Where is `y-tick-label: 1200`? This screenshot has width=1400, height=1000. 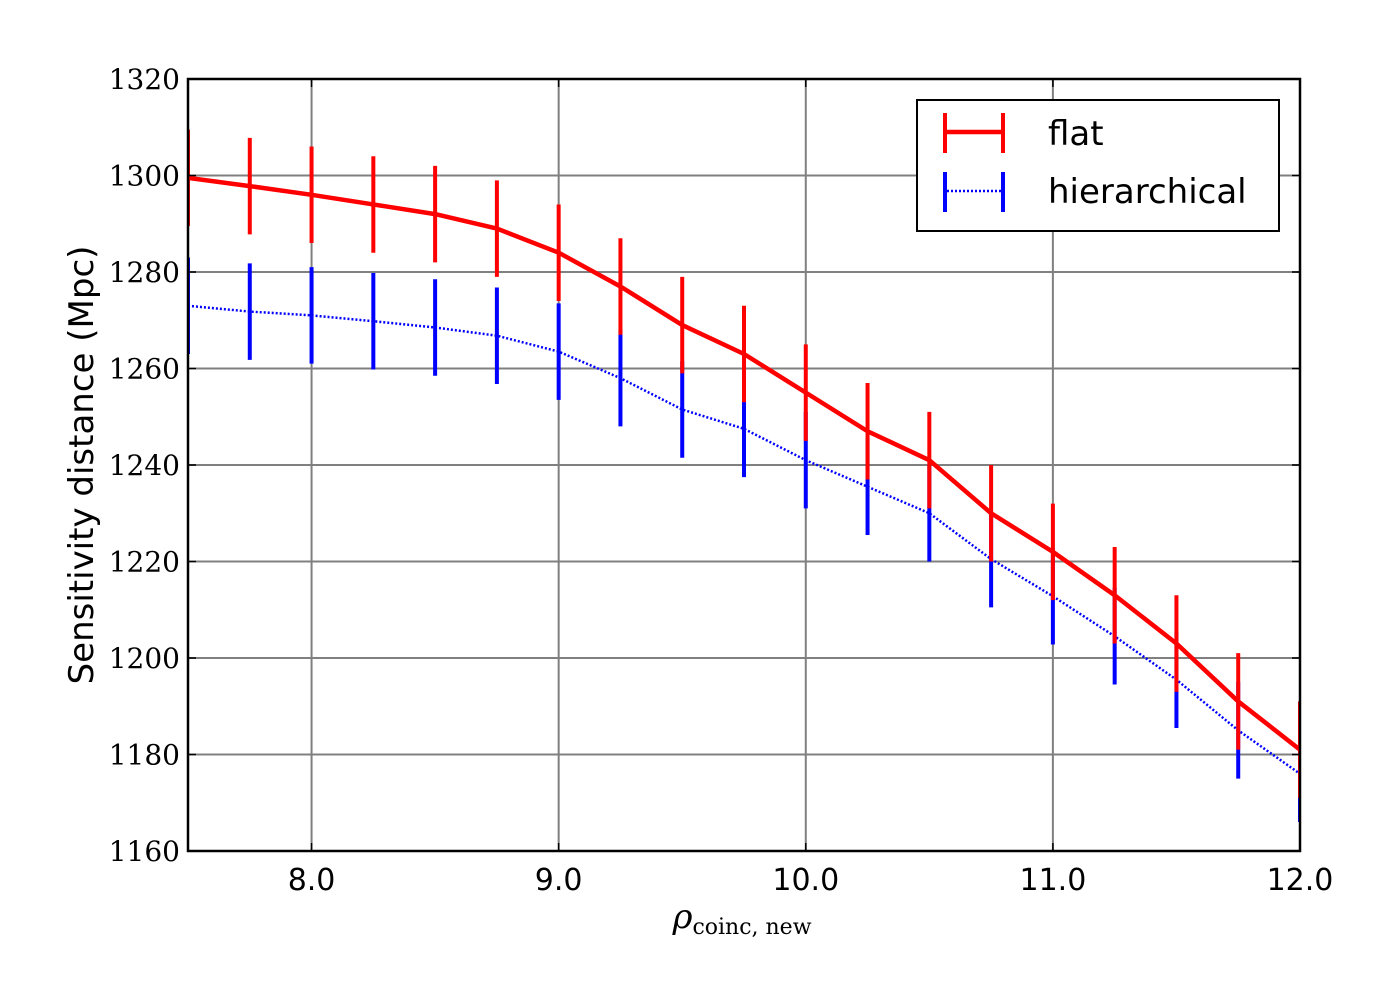
y-tick-label: 1200 is located at coordinates (144, 658).